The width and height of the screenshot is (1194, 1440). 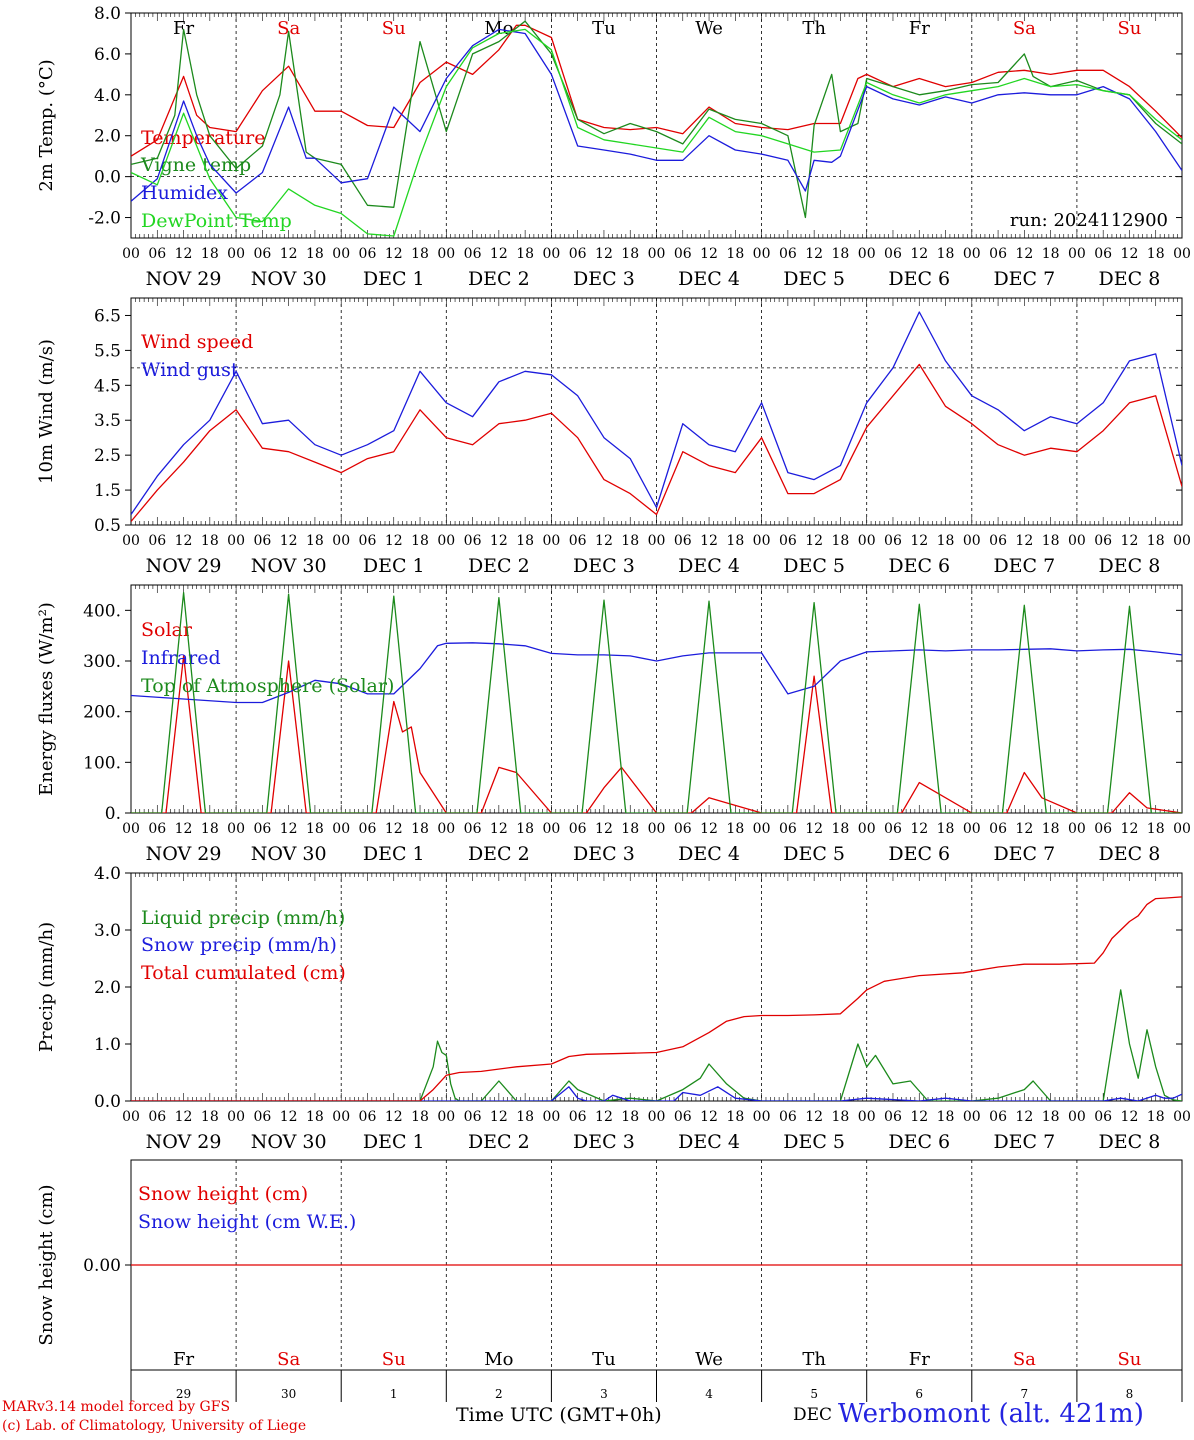 What do you see at coordinates (499, 854) in the screenshot?
I see `date-label: DEC 2` at bounding box center [499, 854].